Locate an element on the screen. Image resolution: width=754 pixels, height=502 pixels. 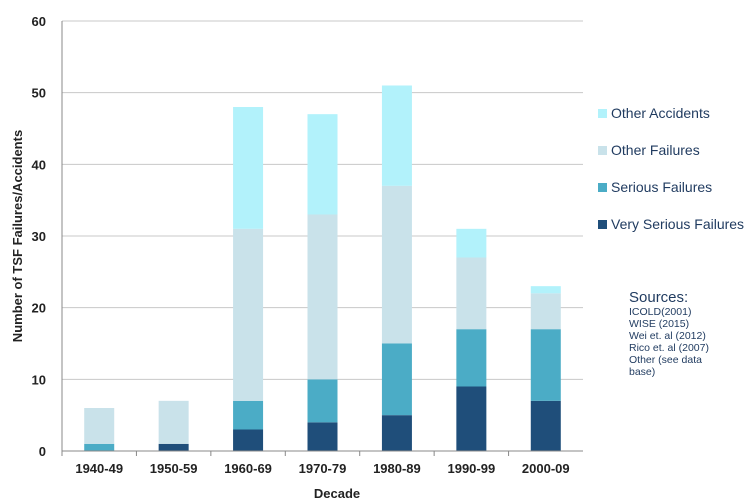
source-line: Wei et. al (2012) is located at coordinates (667, 336).